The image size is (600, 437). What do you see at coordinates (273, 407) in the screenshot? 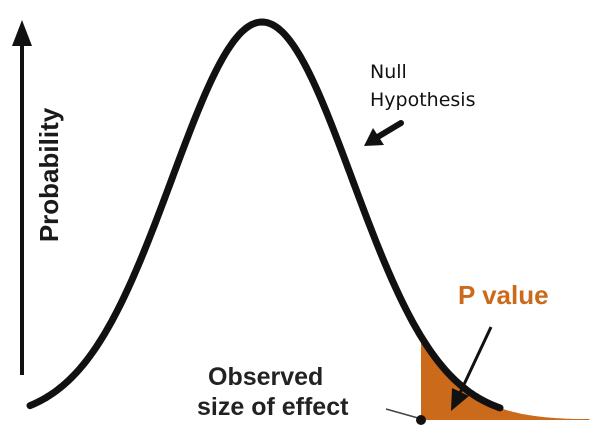
I see `observed-effect-label-line2: size of effect` at bounding box center [273, 407].